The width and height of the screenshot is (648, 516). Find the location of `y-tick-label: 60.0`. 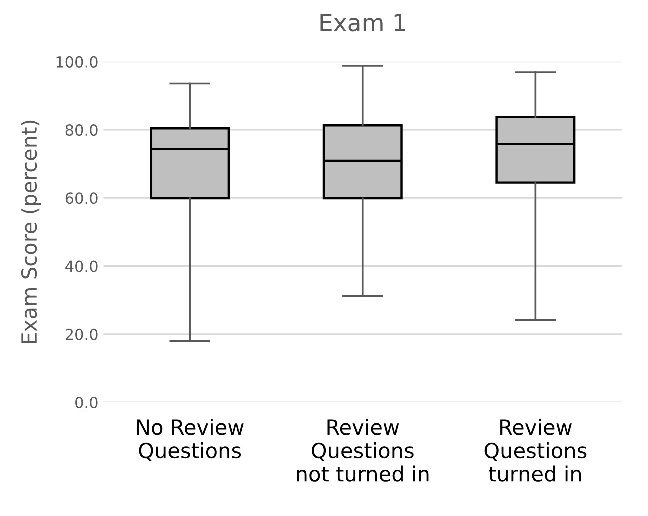

y-tick-label: 60.0 is located at coordinates (82, 198).